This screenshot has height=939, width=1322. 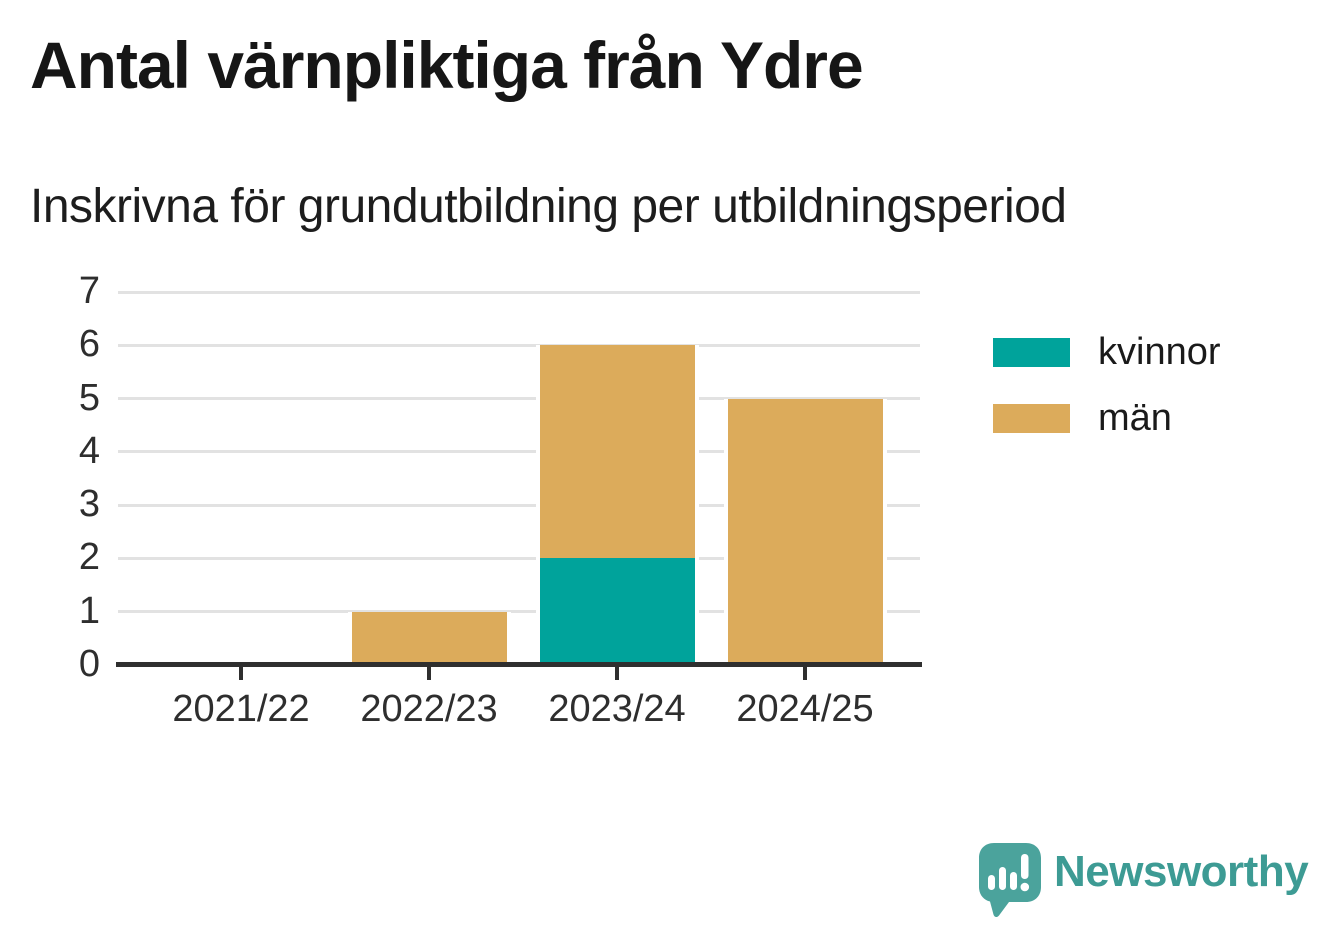 What do you see at coordinates (89, 291) in the screenshot?
I see `y-tick-label: 7` at bounding box center [89, 291].